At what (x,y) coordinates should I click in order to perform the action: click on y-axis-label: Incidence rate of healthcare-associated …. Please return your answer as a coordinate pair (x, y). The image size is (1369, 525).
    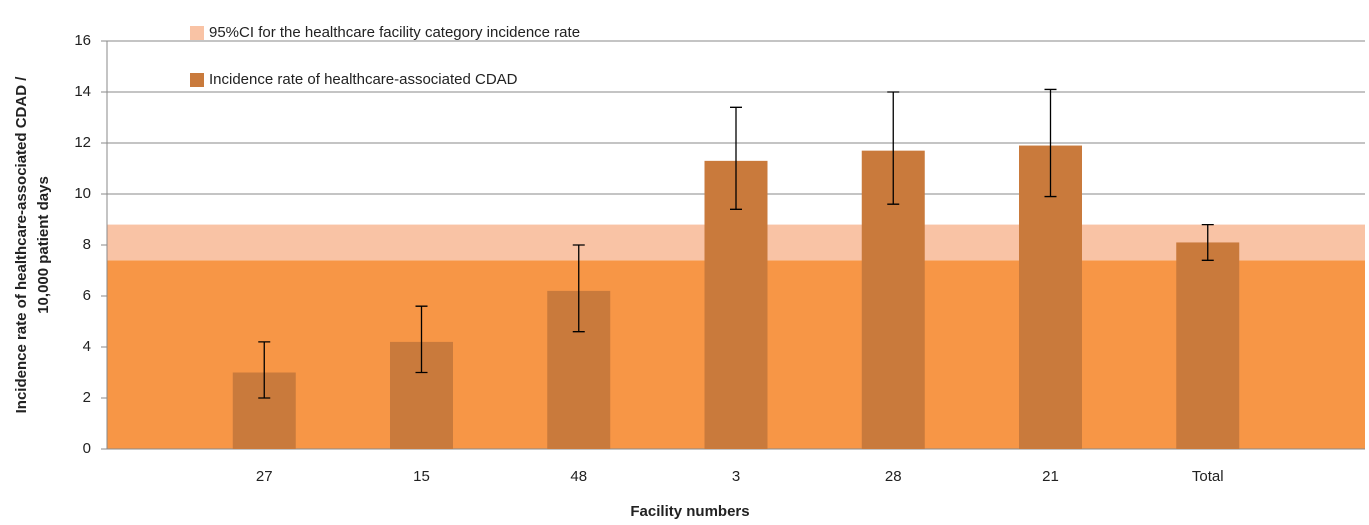
    Looking at the image, I should click on (21, 245).